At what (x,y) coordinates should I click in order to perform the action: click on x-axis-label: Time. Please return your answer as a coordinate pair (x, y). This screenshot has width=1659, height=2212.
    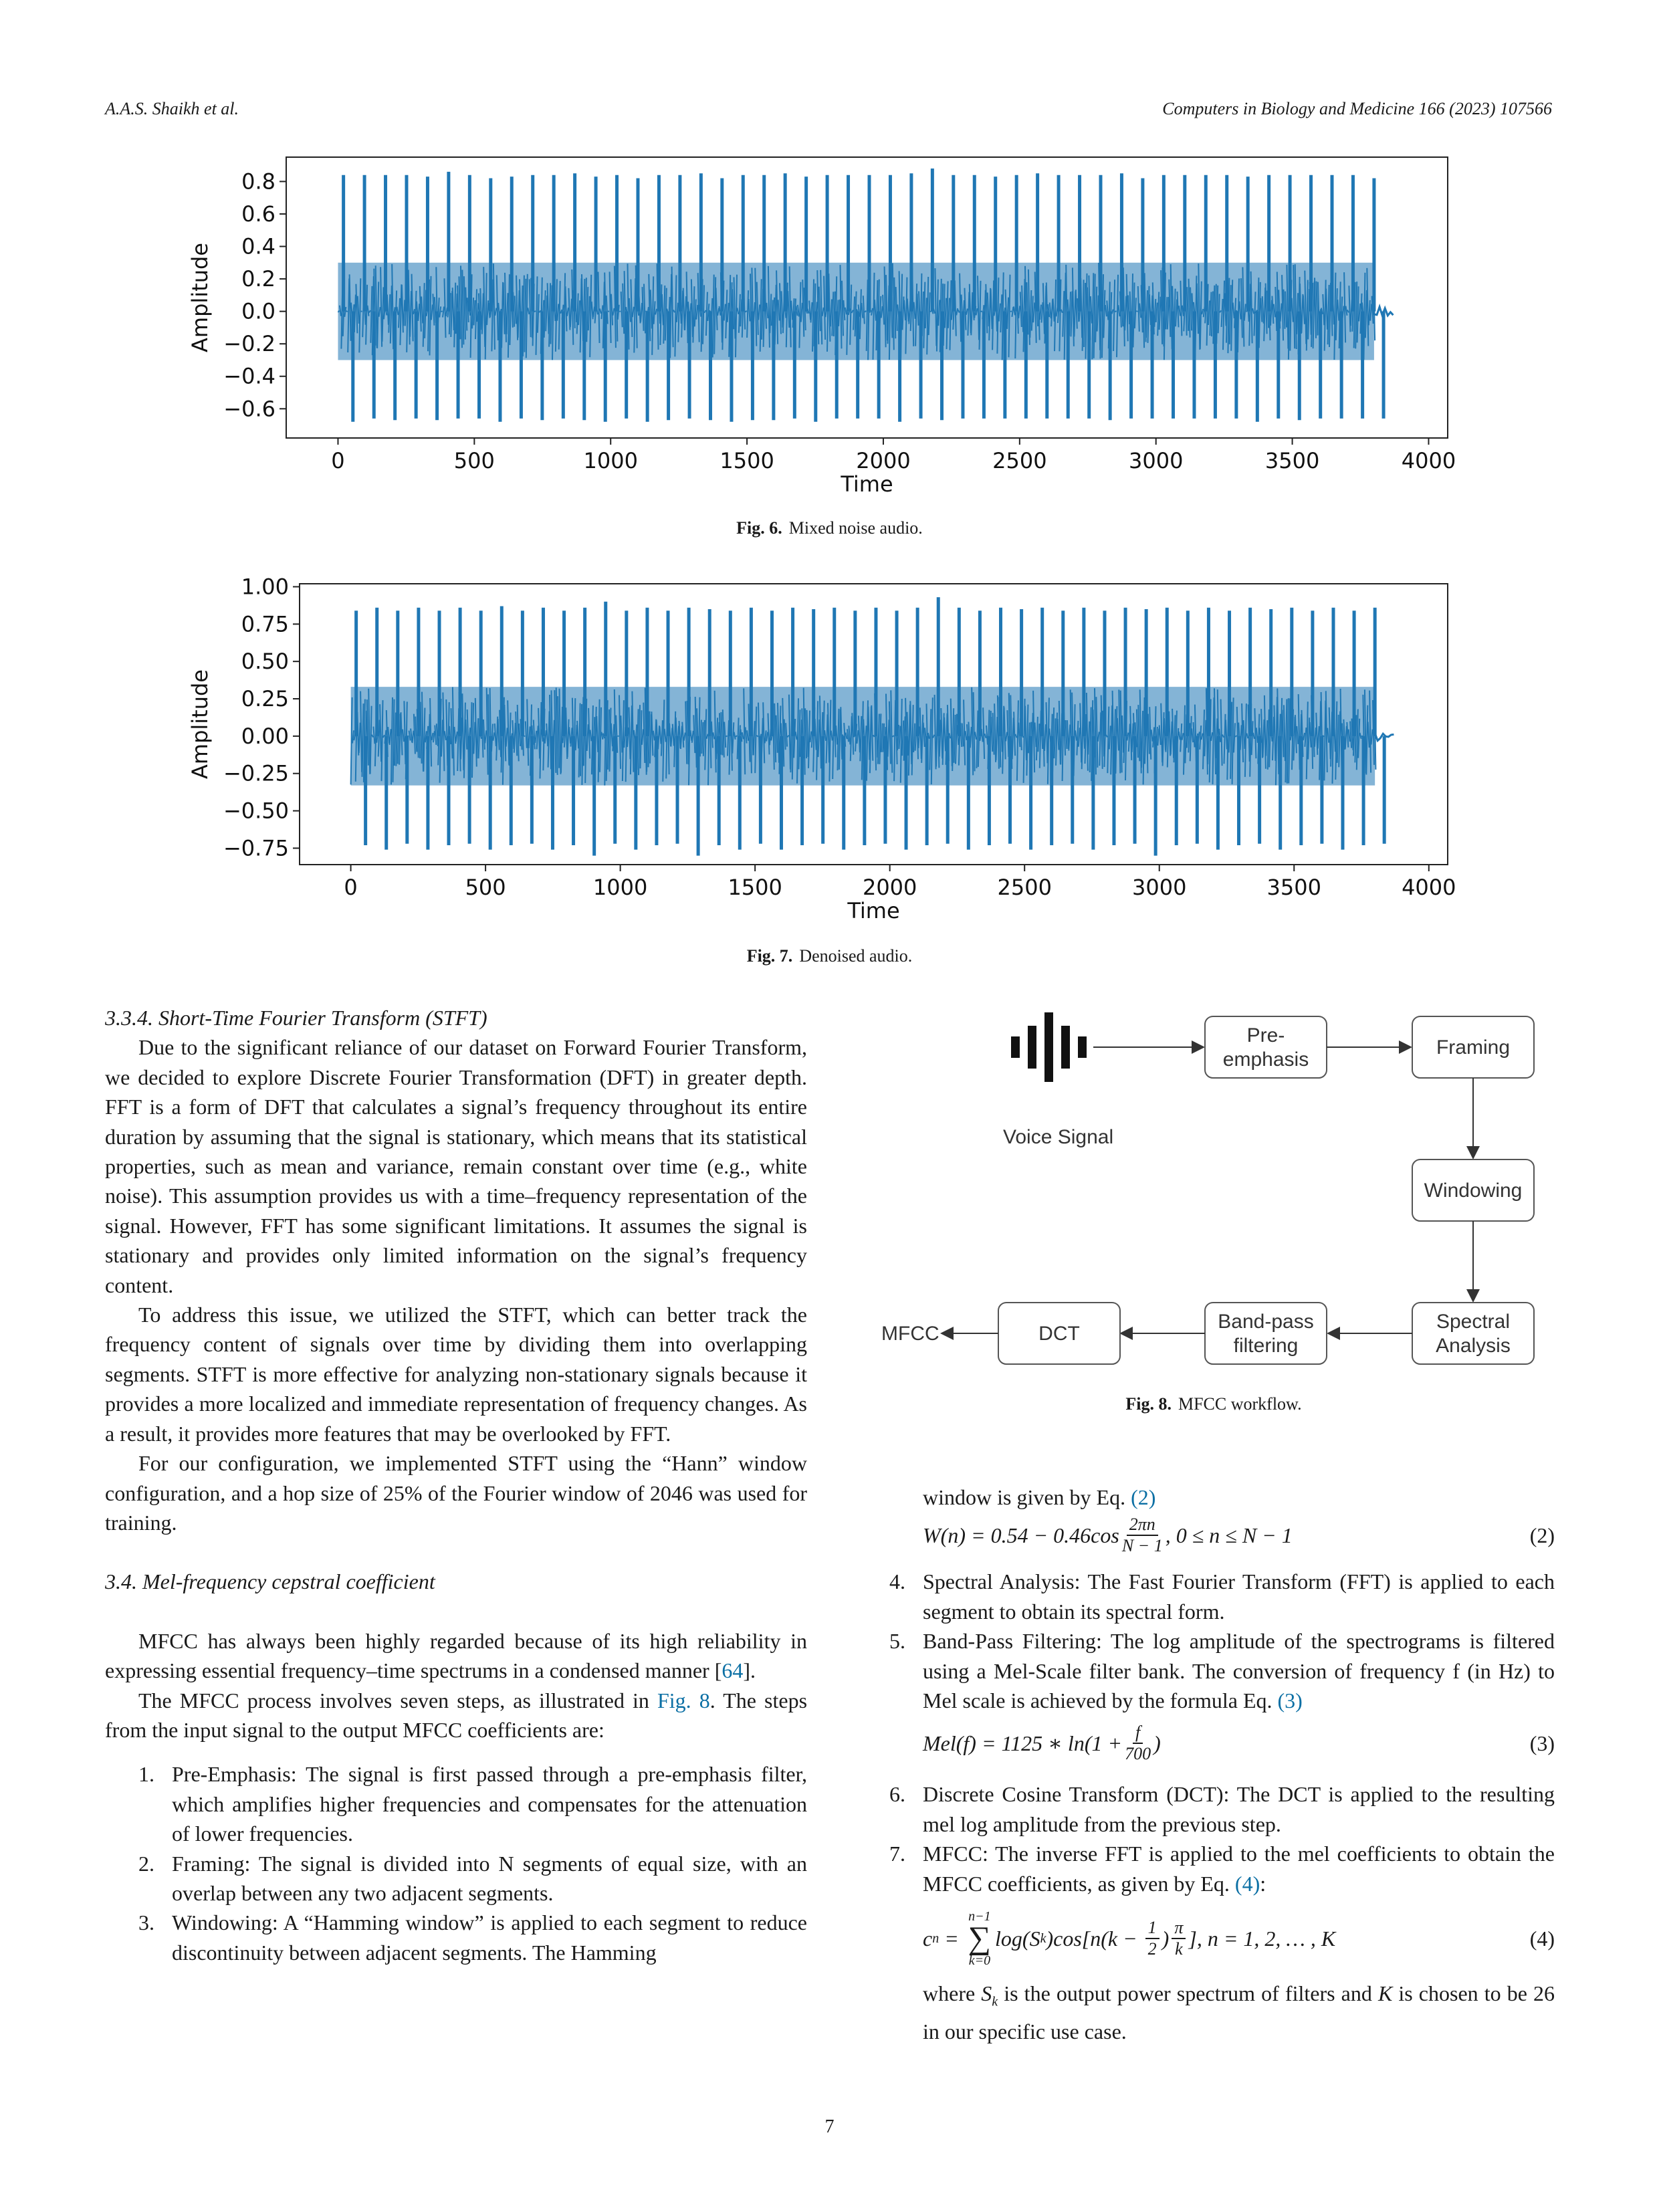
    Looking at the image, I should click on (873, 910).